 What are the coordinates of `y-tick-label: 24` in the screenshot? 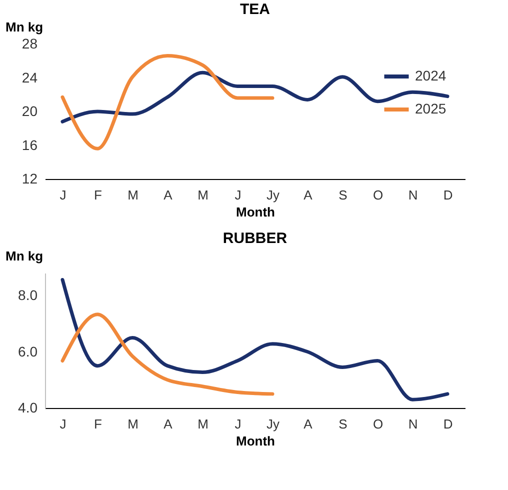 It's located at (30, 77).